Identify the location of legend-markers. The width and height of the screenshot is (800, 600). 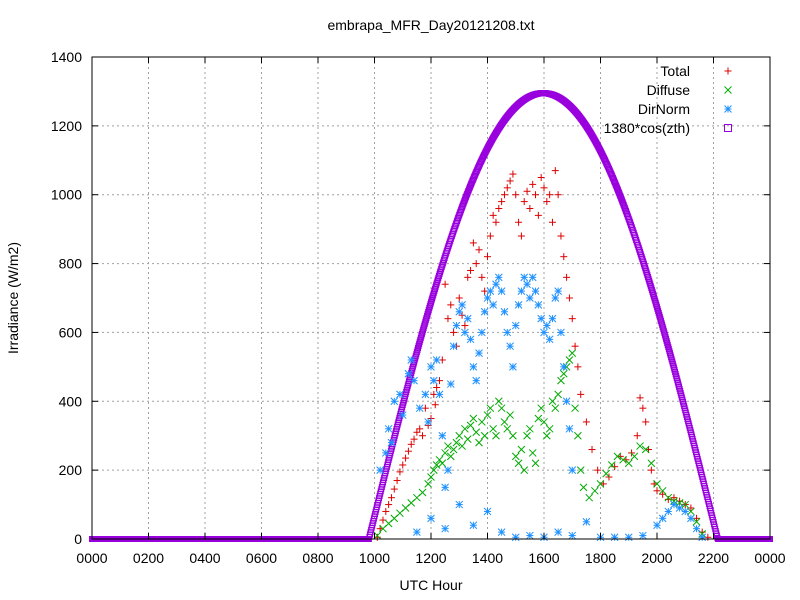
(728, 99).